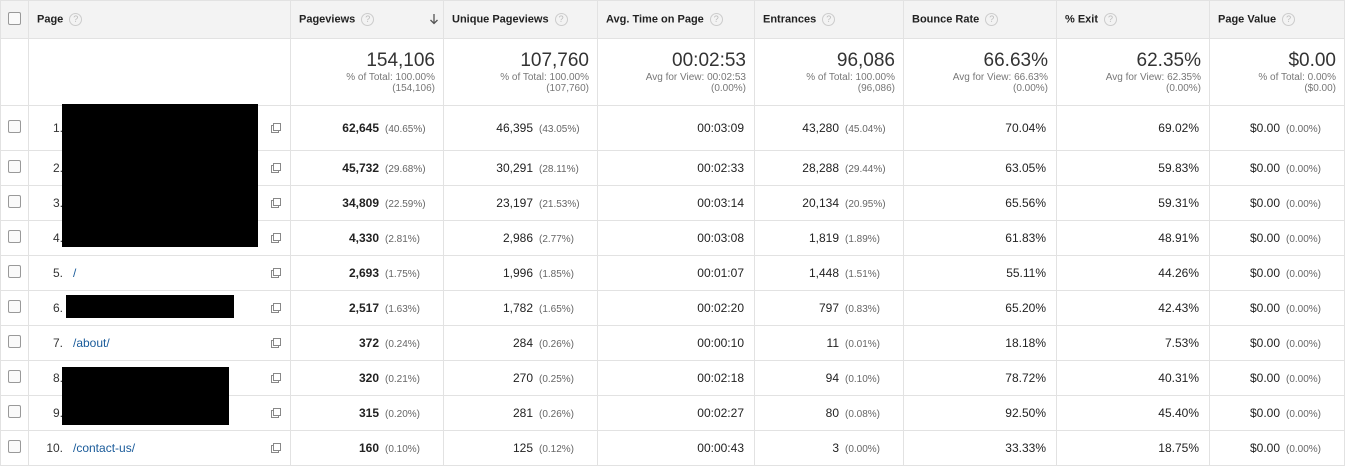 This screenshot has width=1360, height=470. What do you see at coordinates (863, 309) in the screenshot?
I see `metric-percent: (0.83%)` at bounding box center [863, 309].